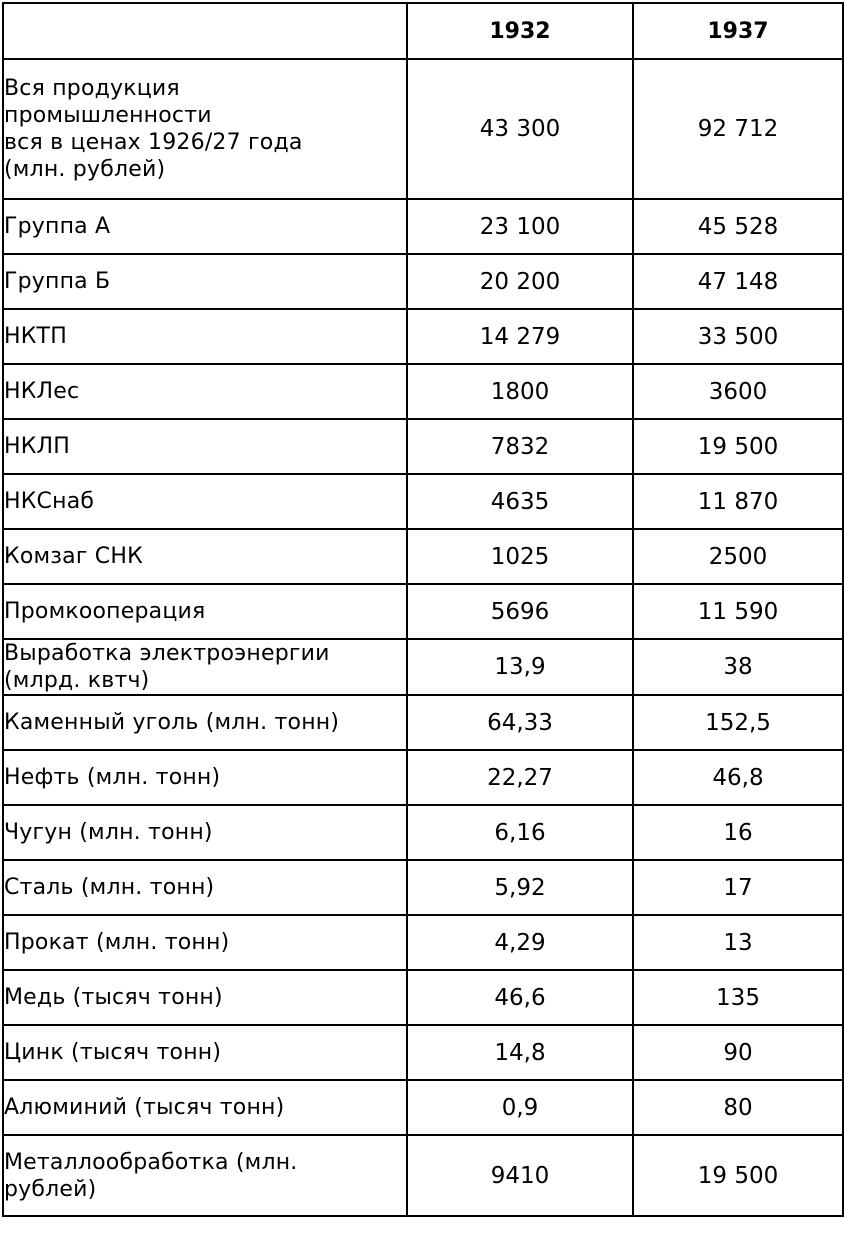 The width and height of the screenshot is (844, 1246). I want to click on row-label: Нефть (млн. тонн), so click(205, 777).